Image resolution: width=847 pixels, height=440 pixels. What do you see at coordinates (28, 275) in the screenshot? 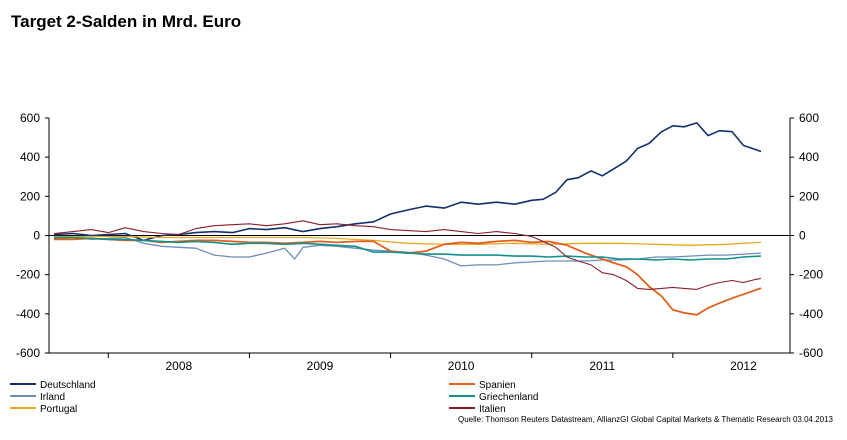
I see `y-tick-label-left: -200` at bounding box center [28, 275].